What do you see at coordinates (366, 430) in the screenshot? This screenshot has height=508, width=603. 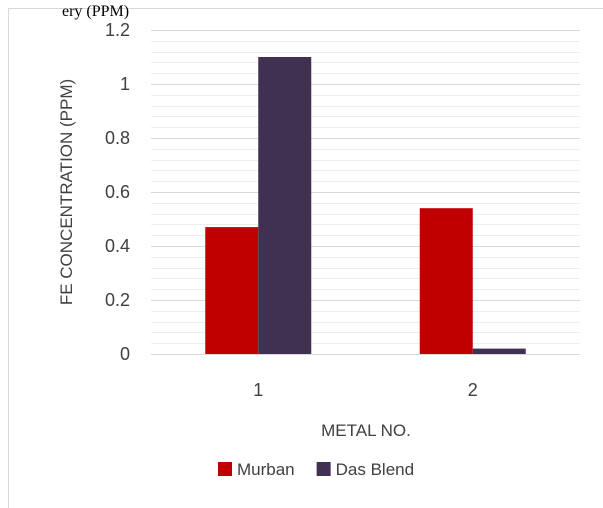 I see `x-axis-title: METAL NO.` at bounding box center [366, 430].